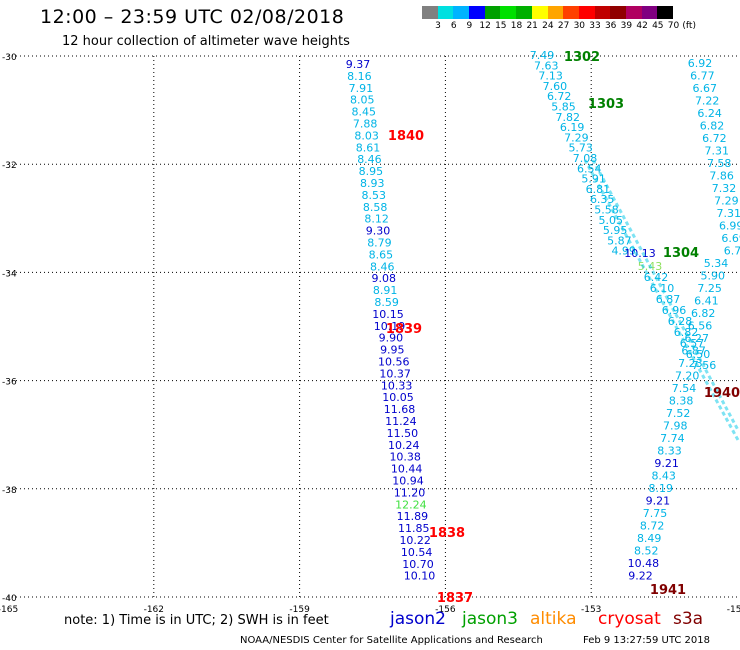 The image size is (740, 650). What do you see at coordinates (681, 253) in the screenshot?
I see `time-label: 1304` at bounding box center [681, 253].